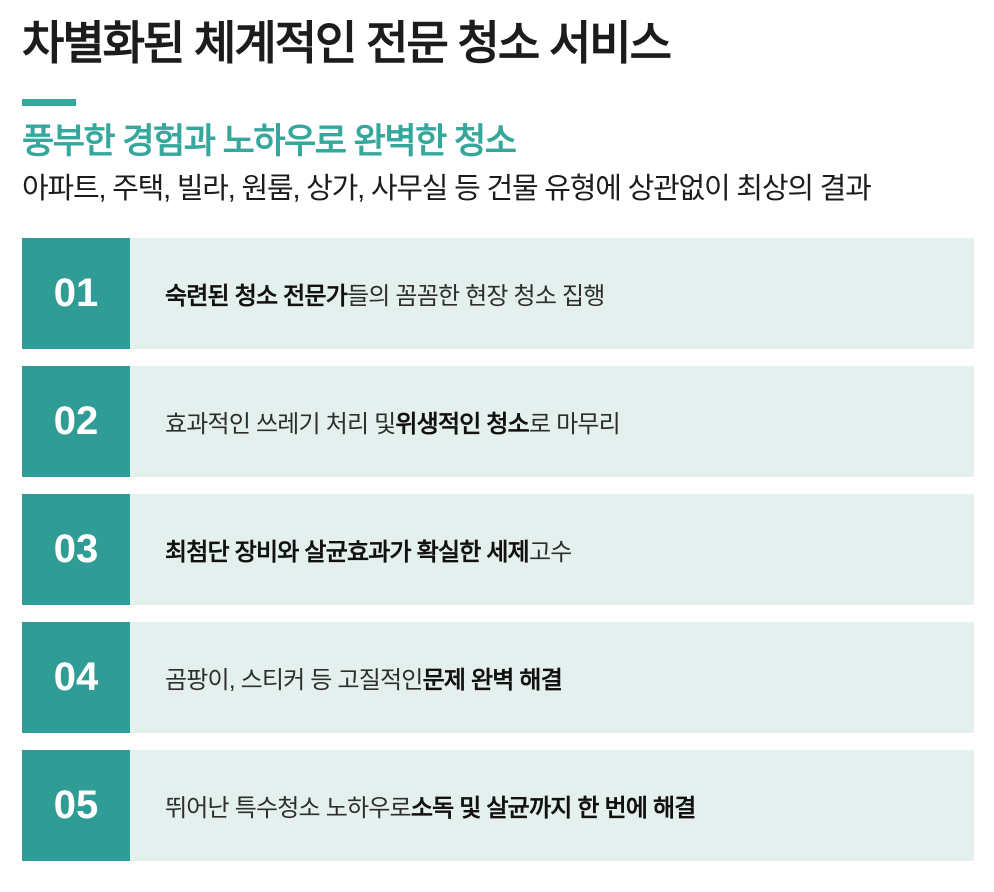  Describe the element at coordinates (288, 809) in the screenshot. I see `item-text-regular: 뛰어난 특수청소 노하우로` at that location.